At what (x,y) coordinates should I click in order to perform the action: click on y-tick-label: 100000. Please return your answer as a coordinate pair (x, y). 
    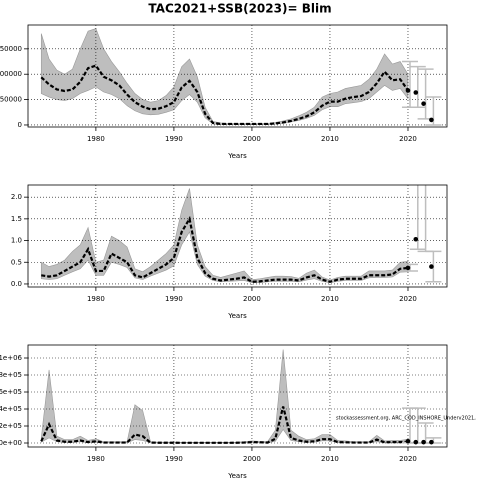
    Looking at the image, I should click on (11, 74).